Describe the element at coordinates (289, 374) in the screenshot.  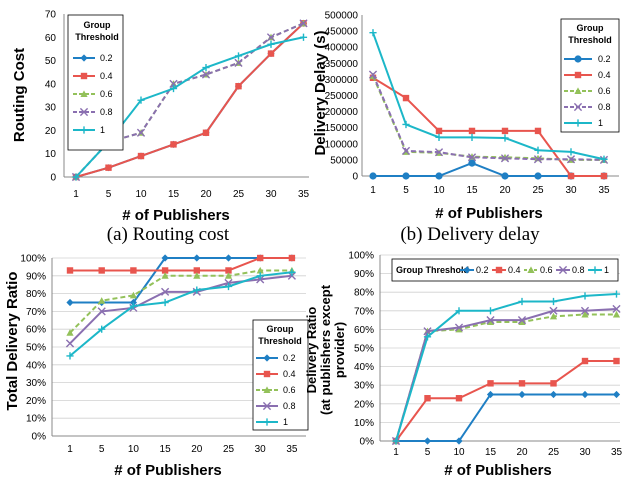
I see `legend-label: 0.4` at that location.